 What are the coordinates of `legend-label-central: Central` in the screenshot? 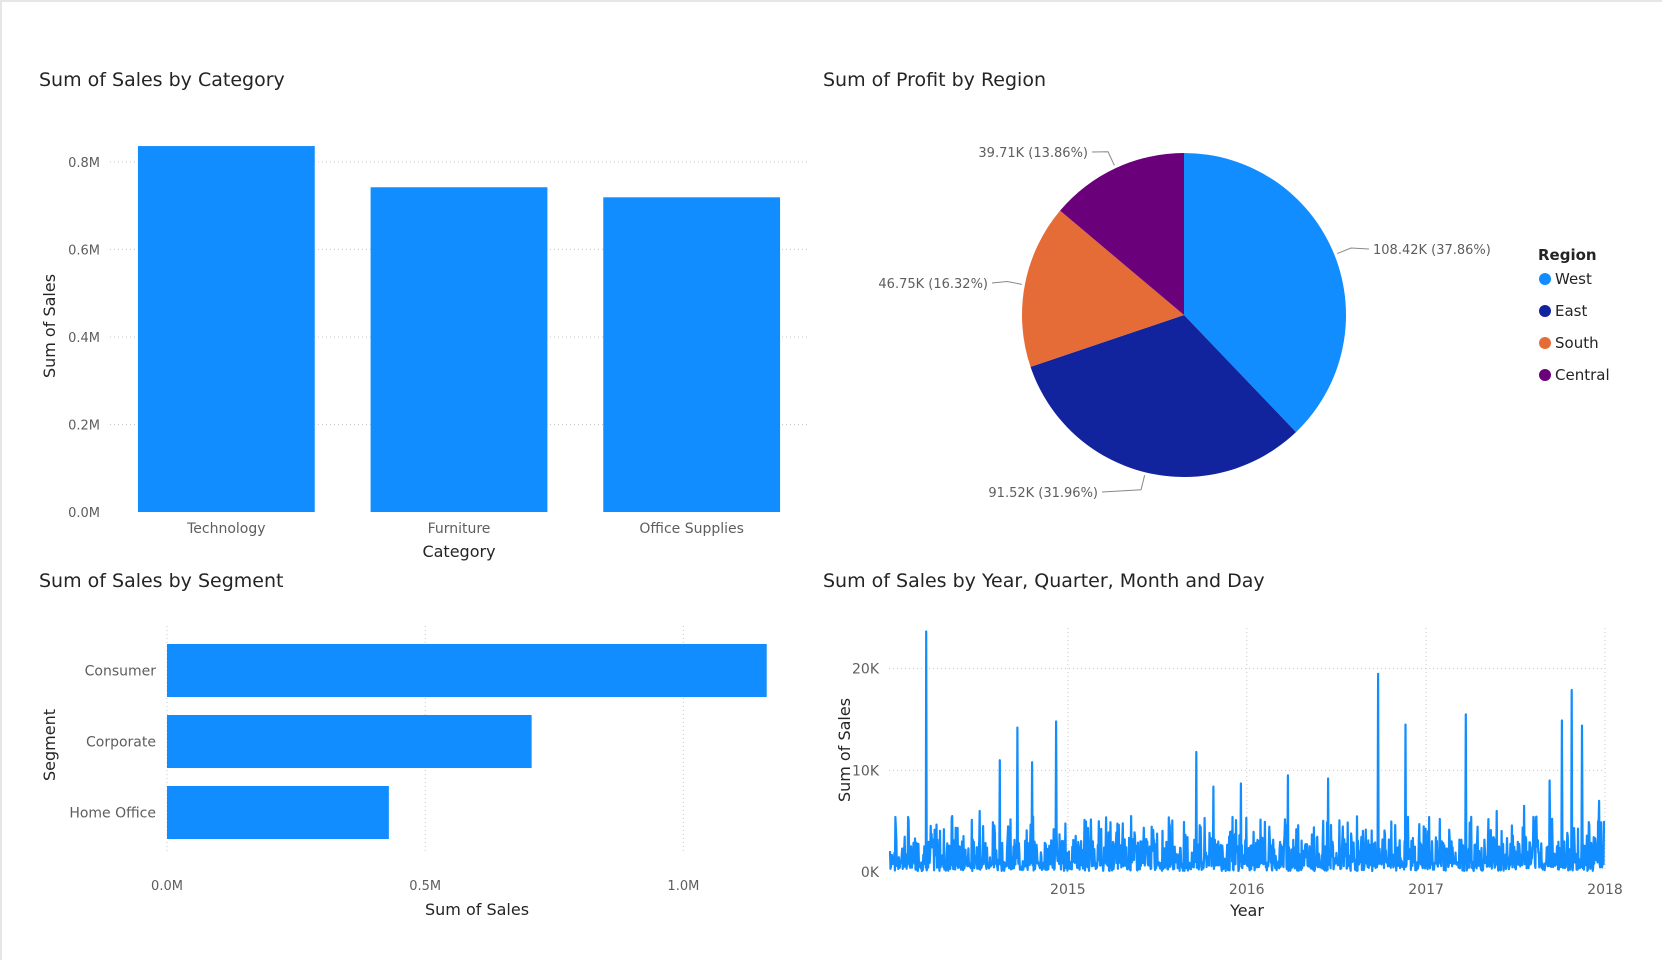 It's located at (1582, 375).